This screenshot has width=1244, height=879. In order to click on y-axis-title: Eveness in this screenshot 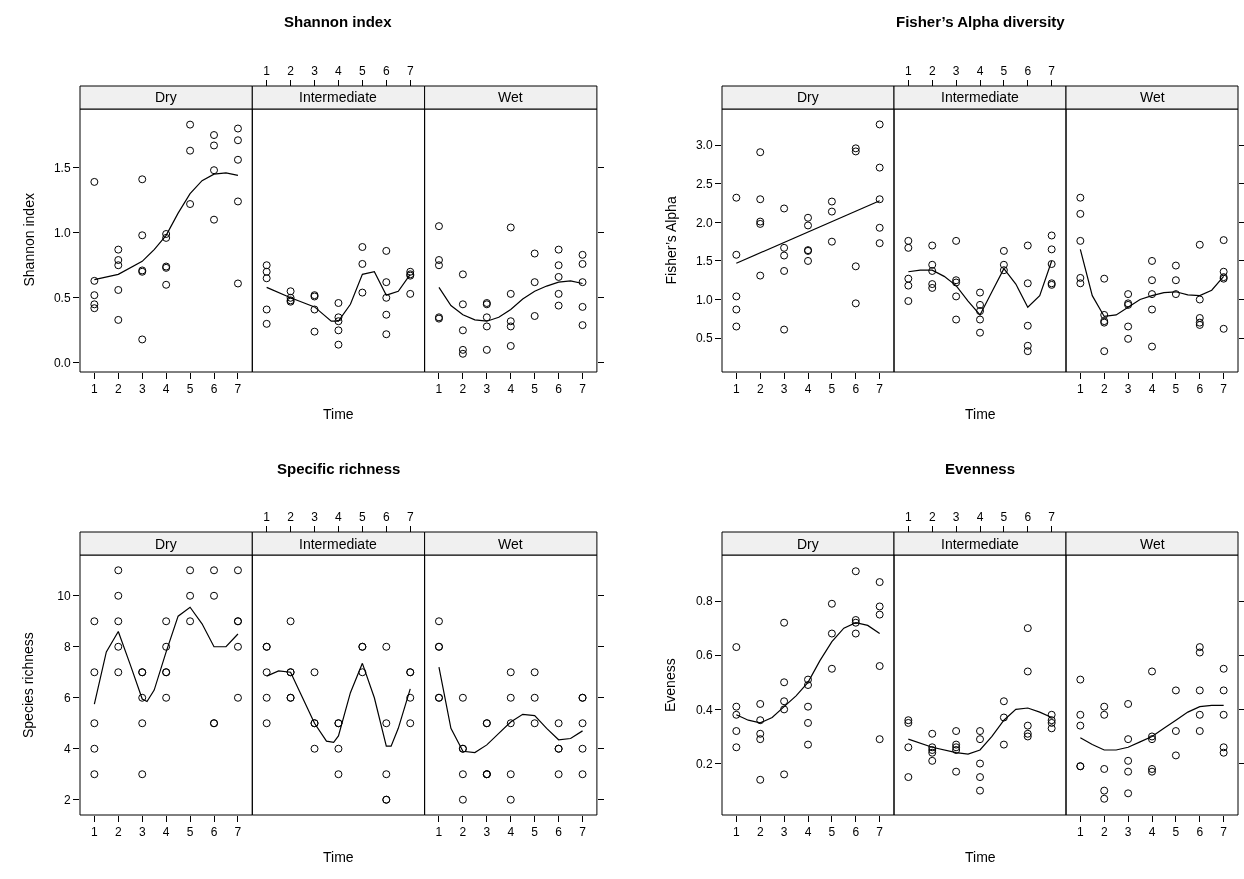, I will do `click(670, 685)`.